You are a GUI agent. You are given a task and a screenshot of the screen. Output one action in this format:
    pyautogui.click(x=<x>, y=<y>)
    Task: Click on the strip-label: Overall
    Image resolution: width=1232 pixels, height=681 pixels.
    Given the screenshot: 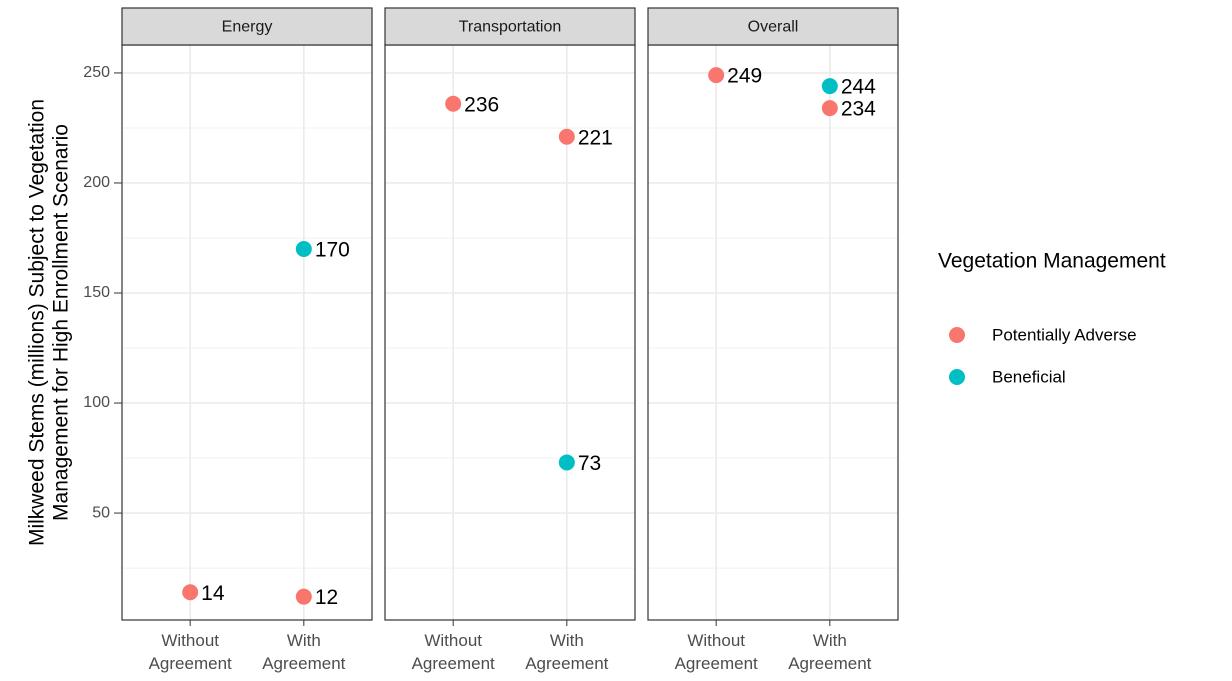 What is the action you would take?
    pyautogui.click(x=773, y=27)
    